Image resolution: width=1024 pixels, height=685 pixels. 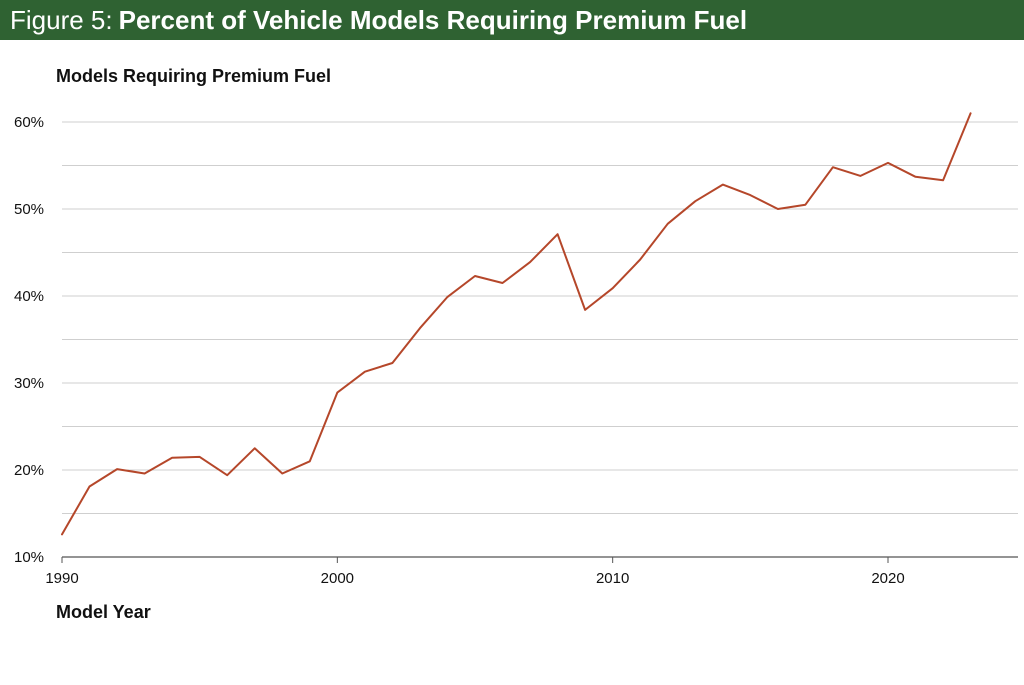 I want to click on y-tick-label: 50%, so click(x=29, y=209).